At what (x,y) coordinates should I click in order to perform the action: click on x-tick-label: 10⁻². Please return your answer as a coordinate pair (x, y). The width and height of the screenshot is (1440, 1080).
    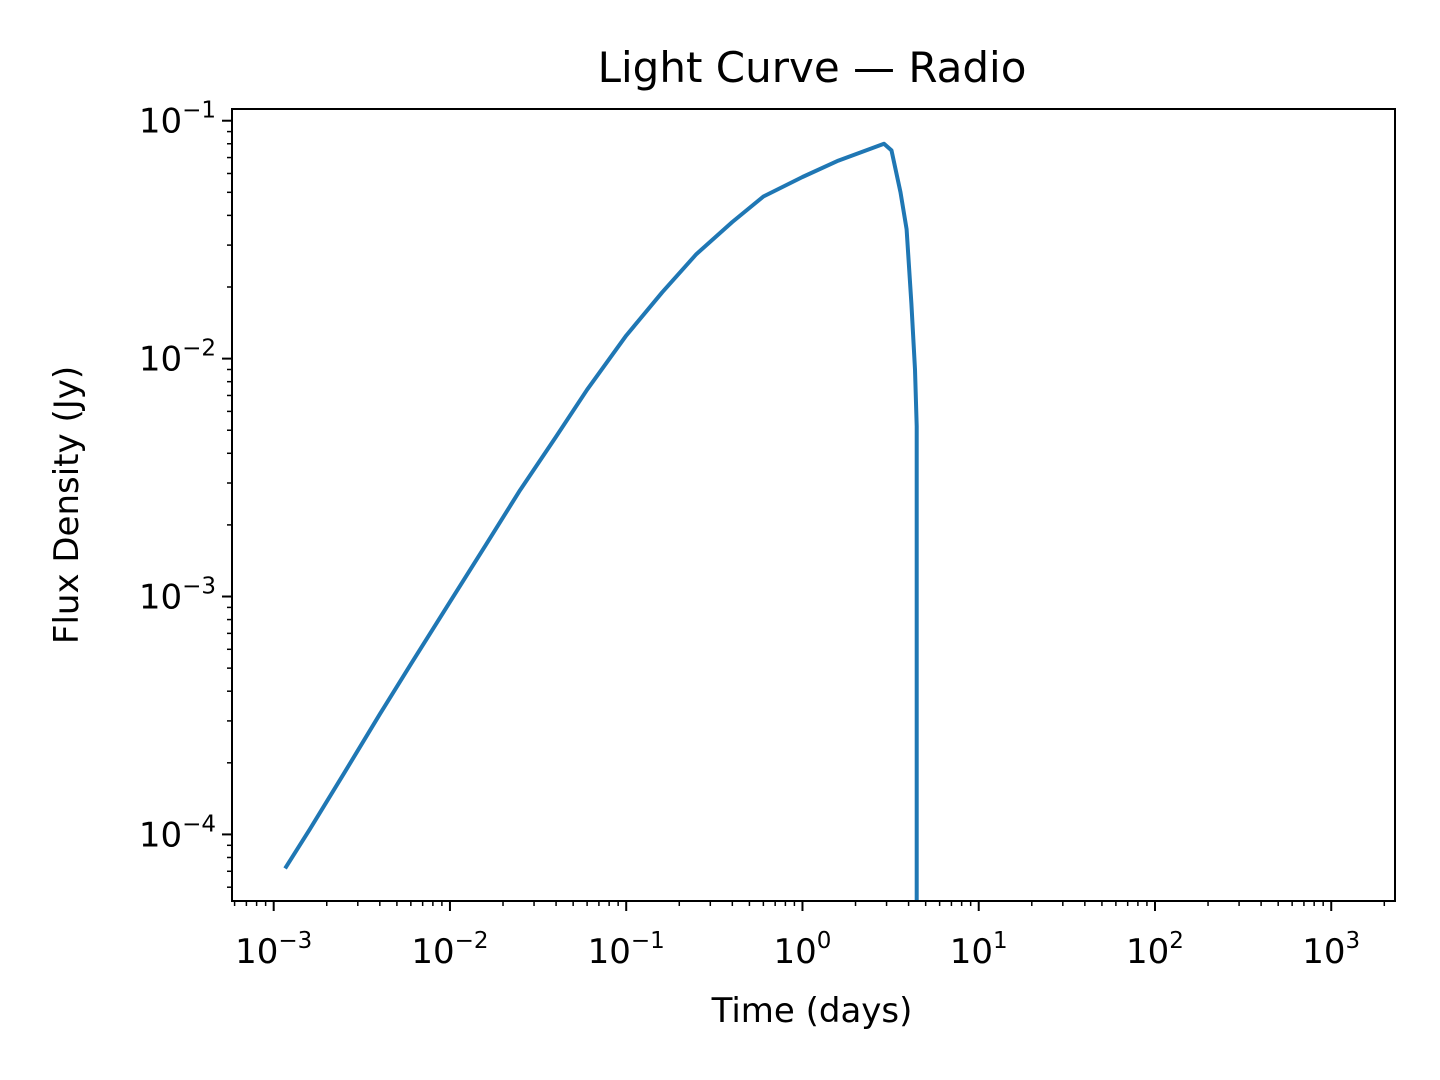
    Looking at the image, I should click on (449, 950).